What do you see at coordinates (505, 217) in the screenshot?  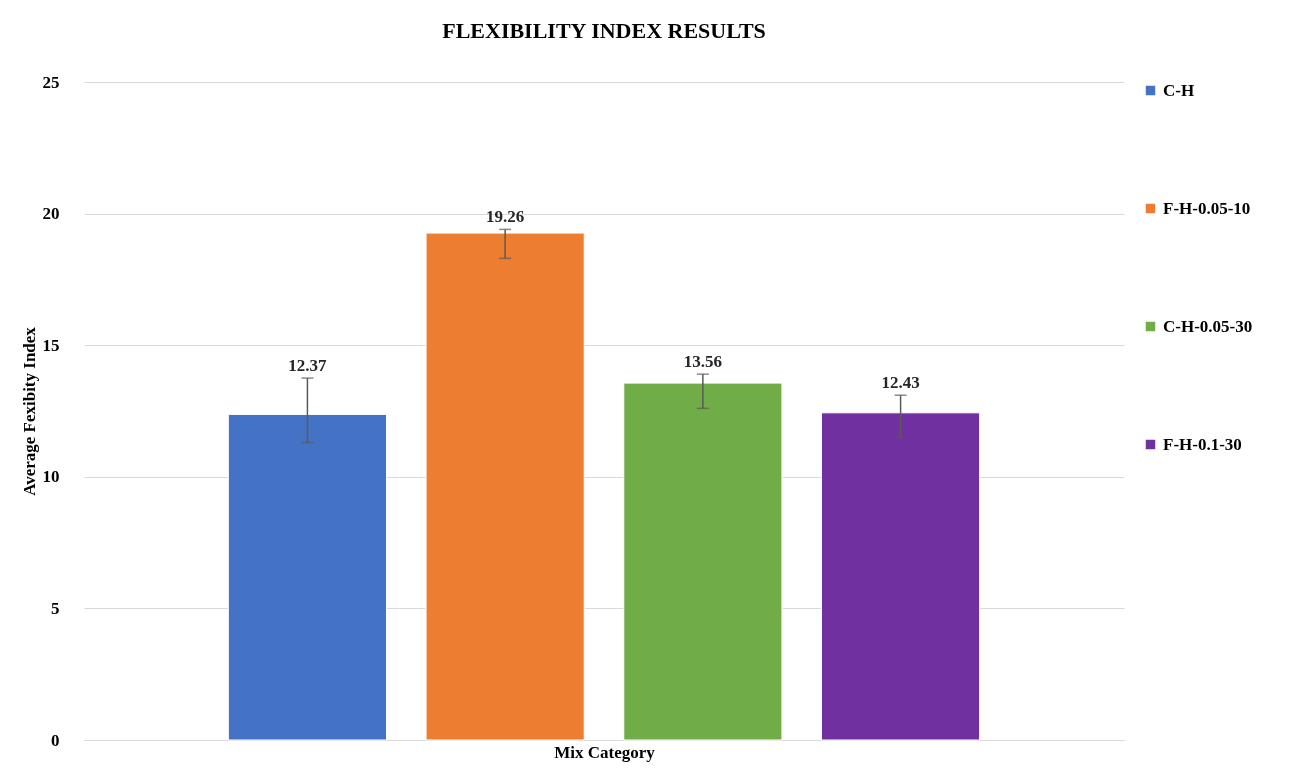 I see `data-label: 19.26` at bounding box center [505, 217].